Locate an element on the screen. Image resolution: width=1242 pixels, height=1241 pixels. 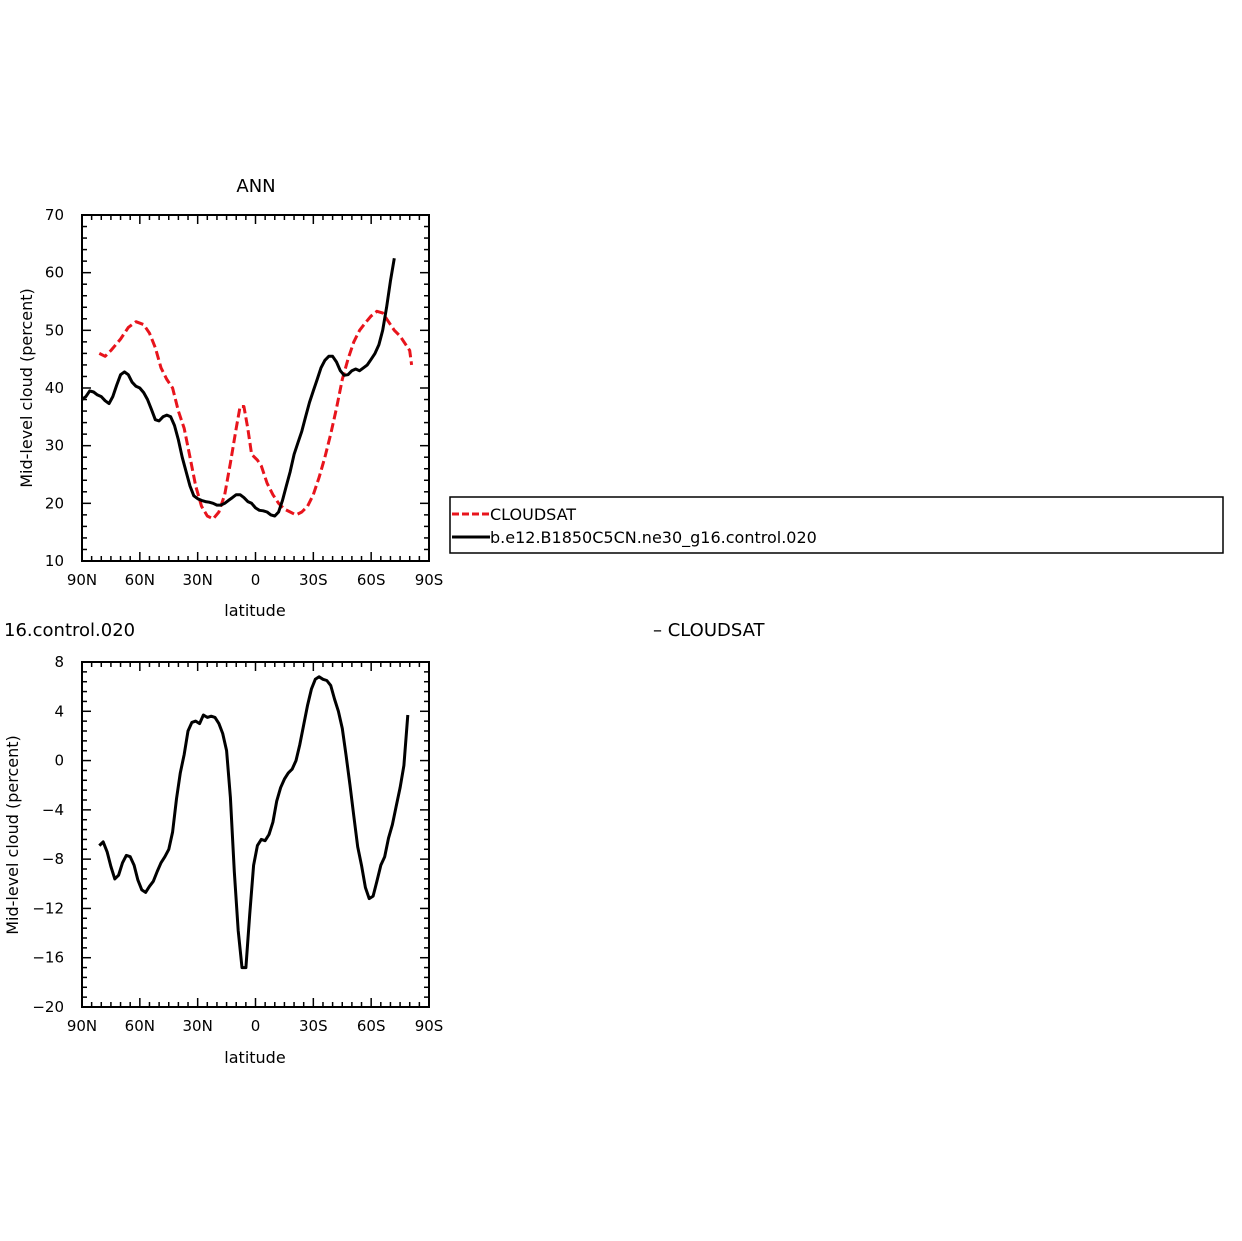
top-y-tick-label: 20 is located at coordinates (54, 503).